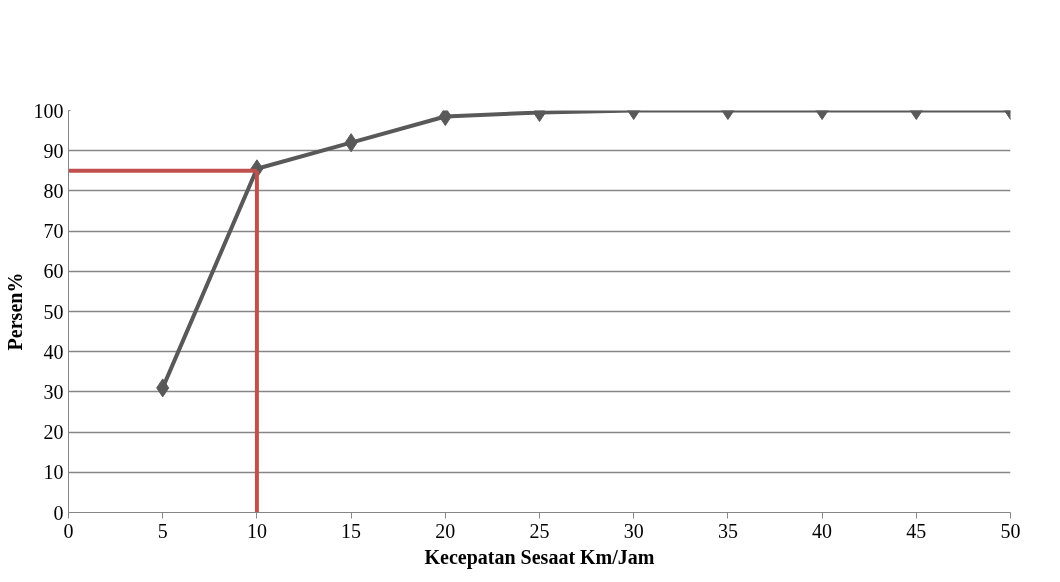 This screenshot has height=582, width=1060. I want to click on y-tick-label: 60, so click(53, 271).